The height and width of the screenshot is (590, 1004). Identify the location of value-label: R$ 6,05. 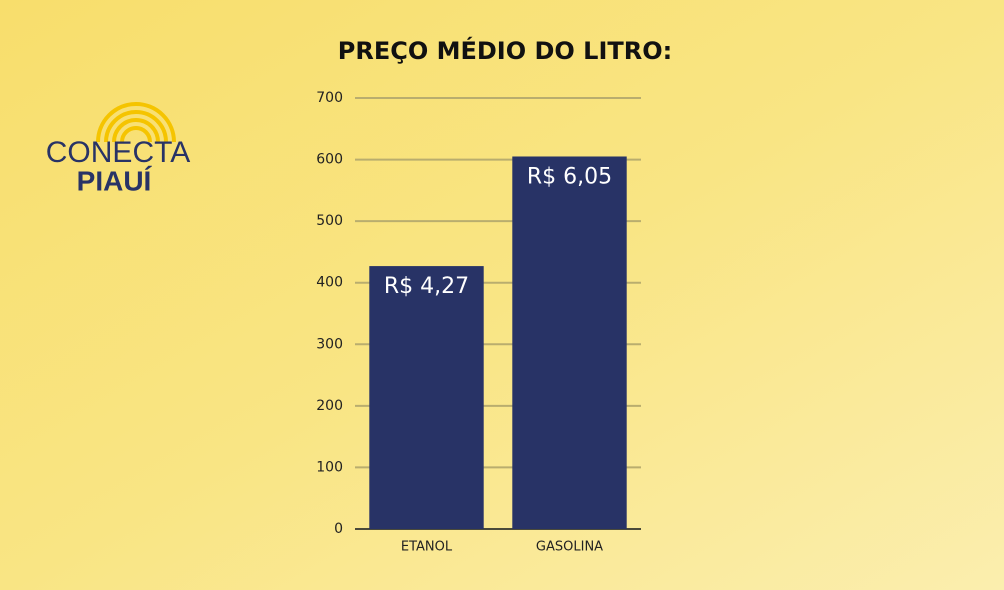
(569, 176).